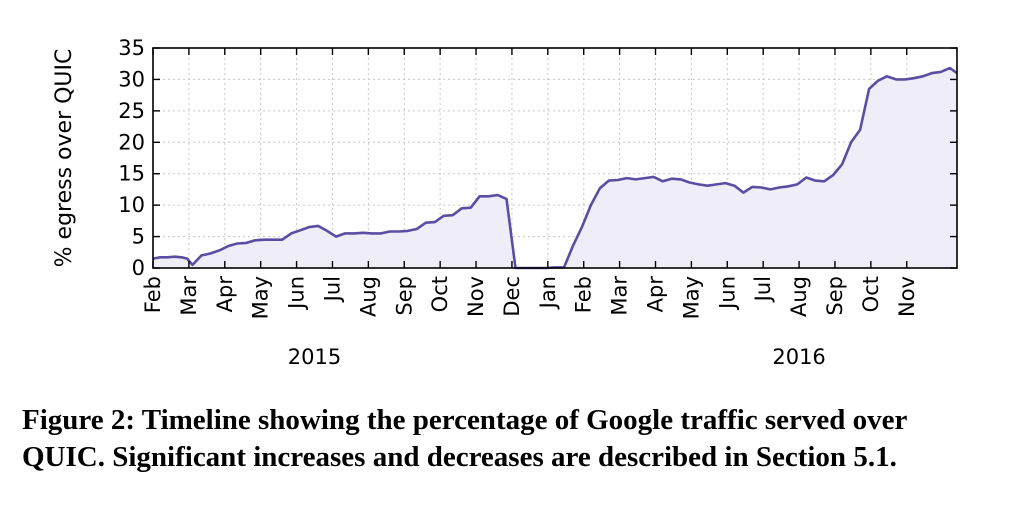 Image resolution: width=1033 pixels, height=525 pixels. What do you see at coordinates (131, 111) in the screenshot?
I see `y-tick-label: 25` at bounding box center [131, 111].